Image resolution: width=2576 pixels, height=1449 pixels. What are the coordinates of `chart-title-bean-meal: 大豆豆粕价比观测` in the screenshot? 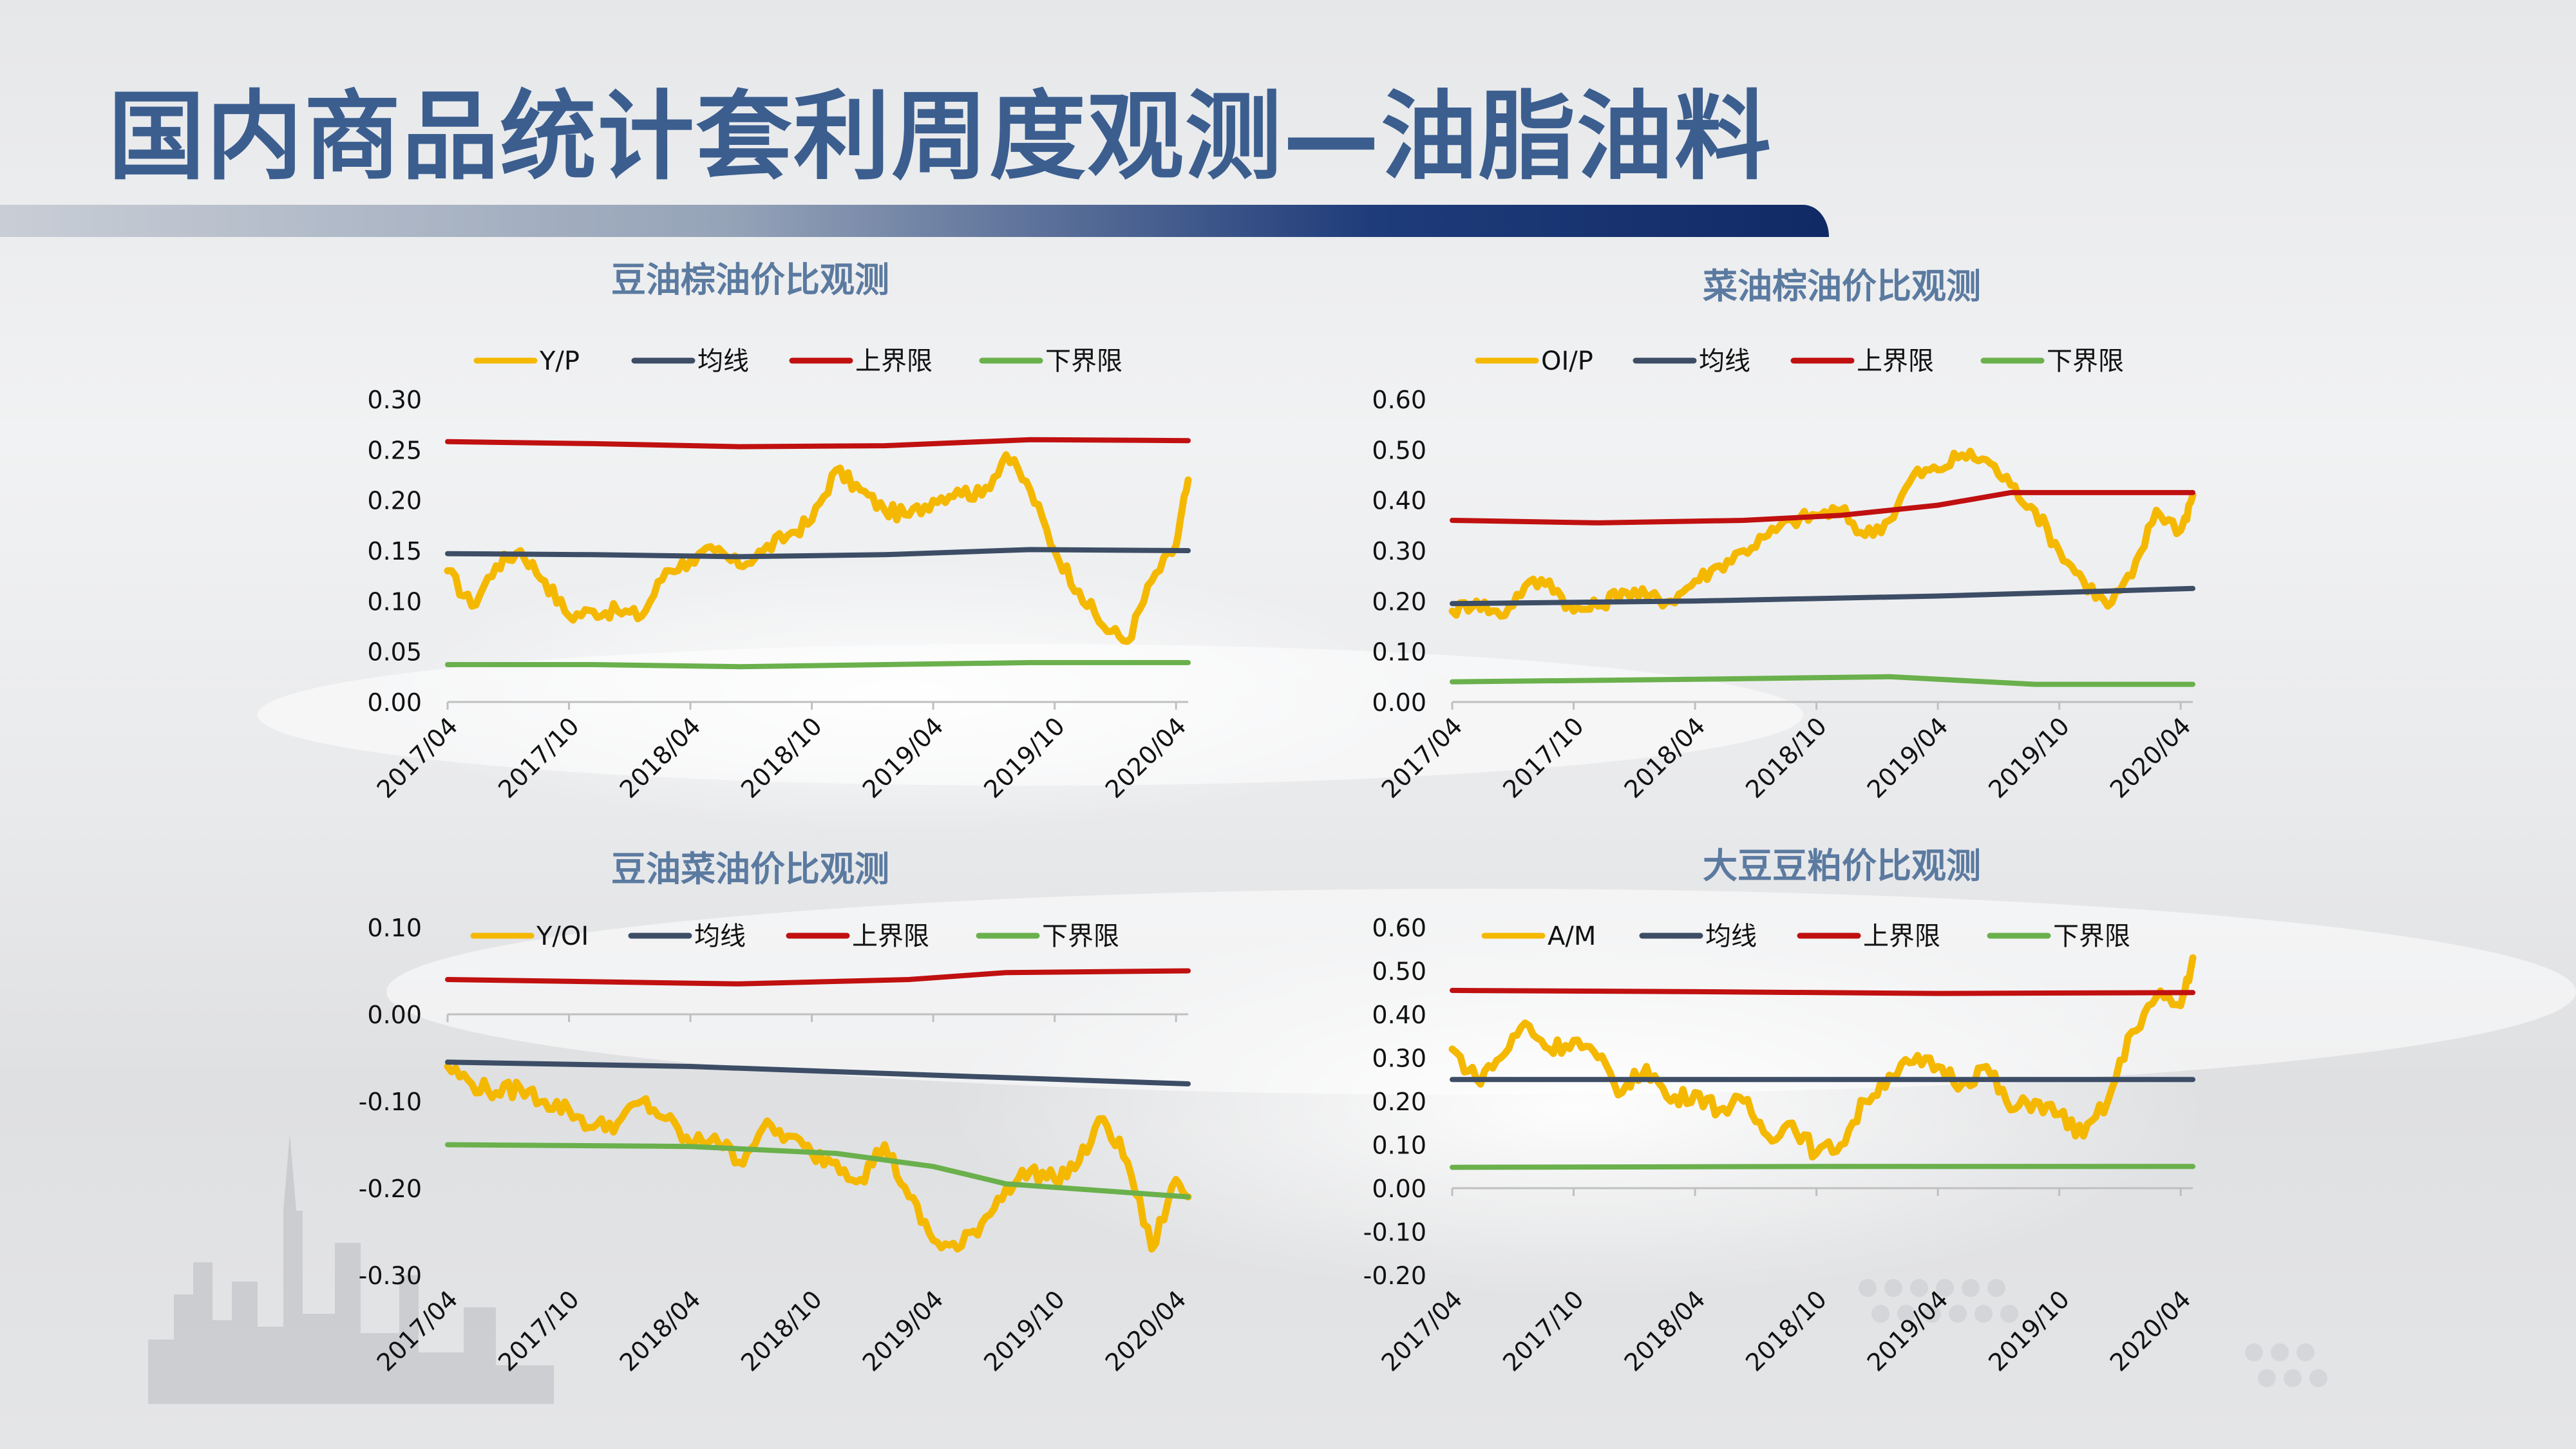 It's located at (1842, 866).